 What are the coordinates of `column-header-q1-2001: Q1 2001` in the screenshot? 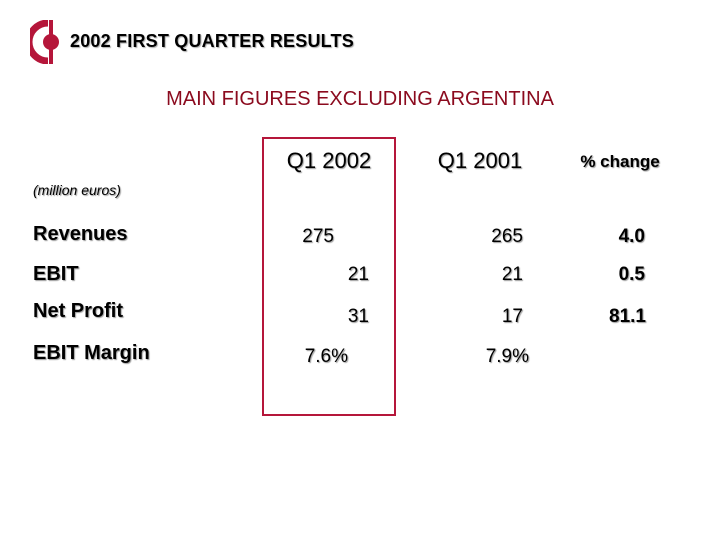 It's located at (480, 160).